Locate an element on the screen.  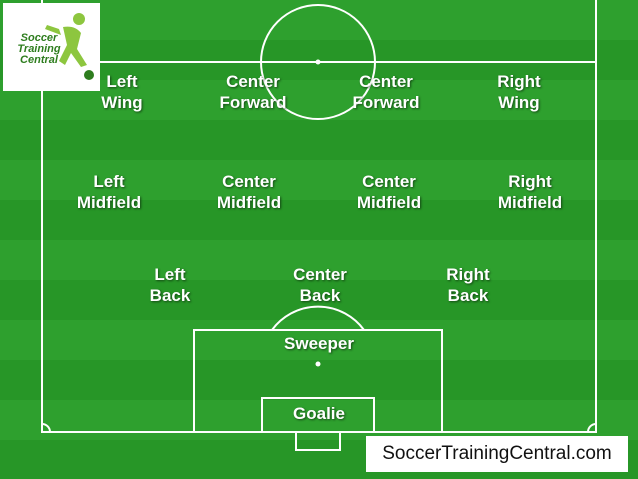
position-label: Sweeper is located at coordinates (319, 343).